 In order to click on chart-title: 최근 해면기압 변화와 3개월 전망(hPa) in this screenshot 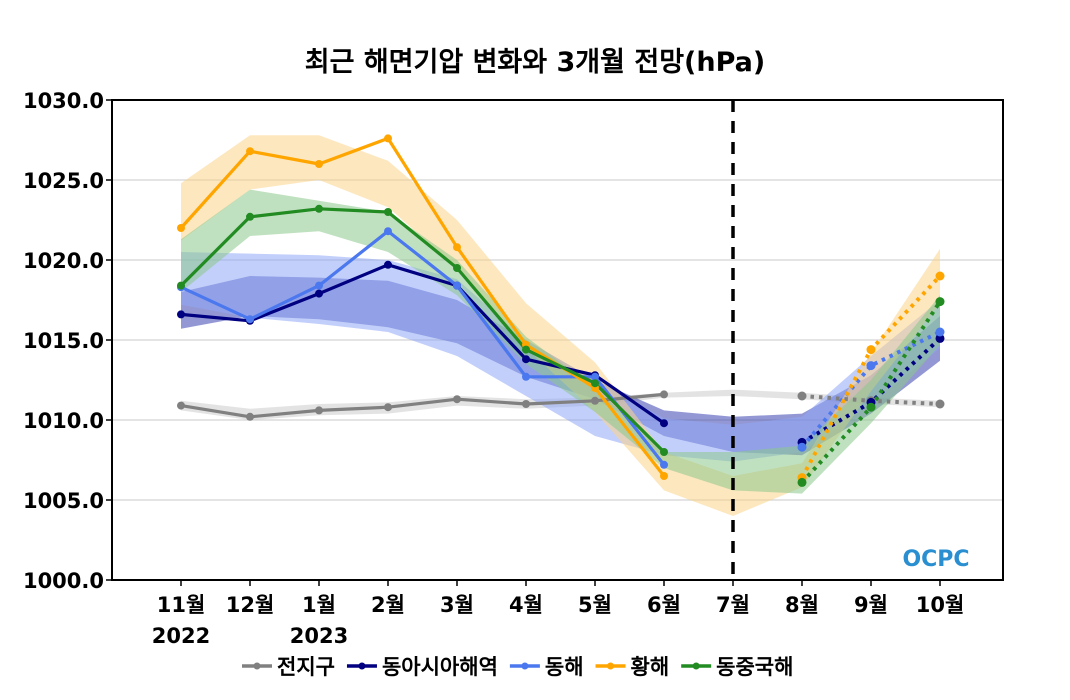, I will do `click(535, 62)`.